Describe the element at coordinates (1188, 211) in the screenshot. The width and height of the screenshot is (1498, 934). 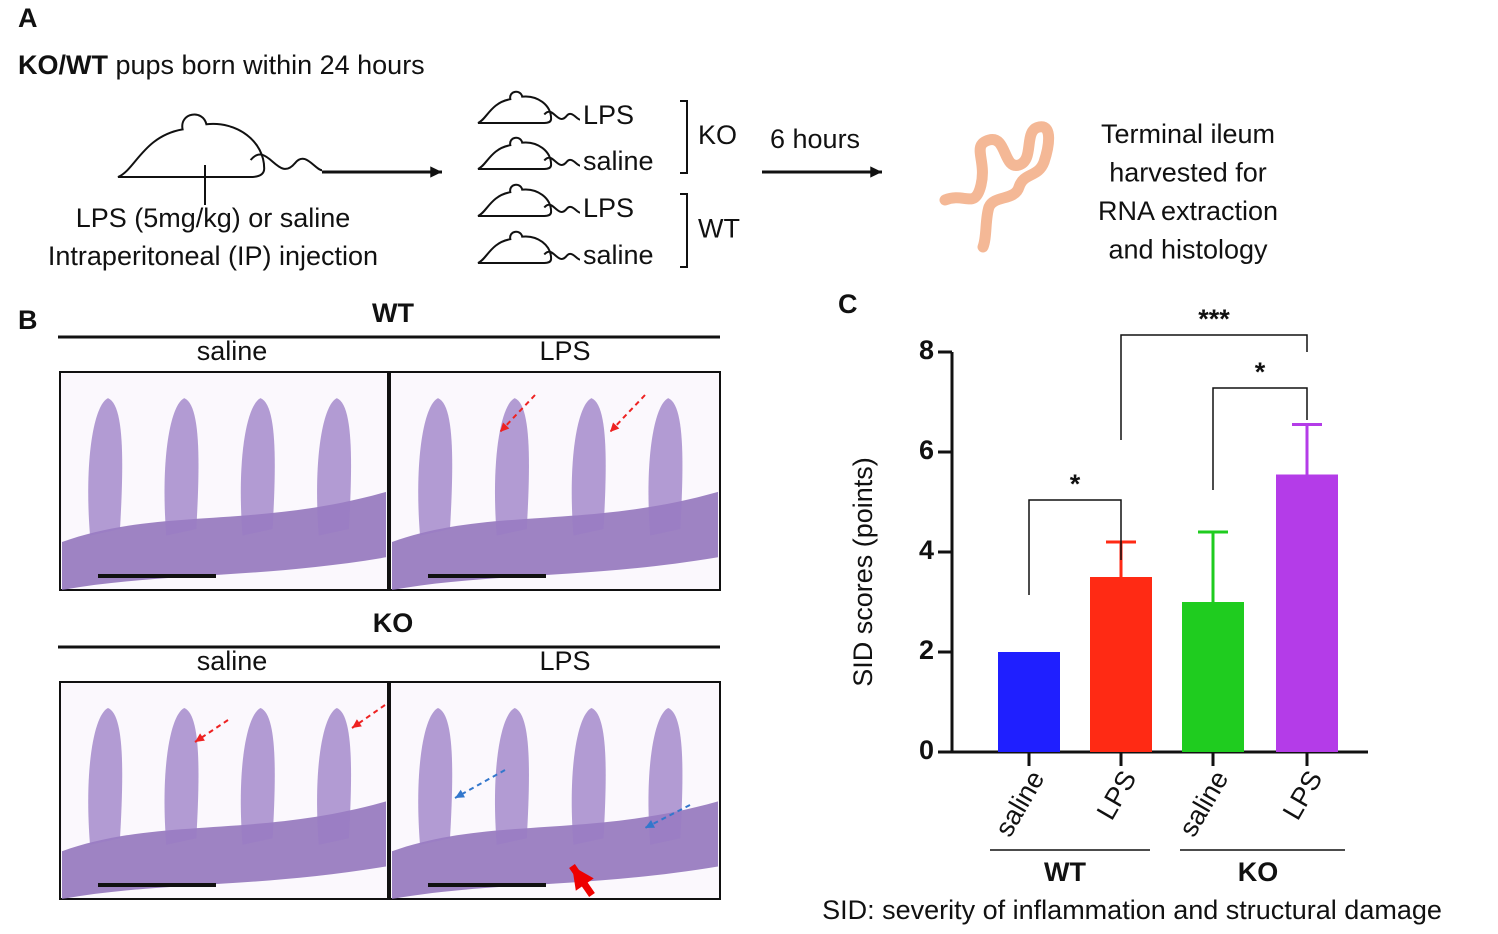
I see `harvest-text: RNA extraction` at that location.